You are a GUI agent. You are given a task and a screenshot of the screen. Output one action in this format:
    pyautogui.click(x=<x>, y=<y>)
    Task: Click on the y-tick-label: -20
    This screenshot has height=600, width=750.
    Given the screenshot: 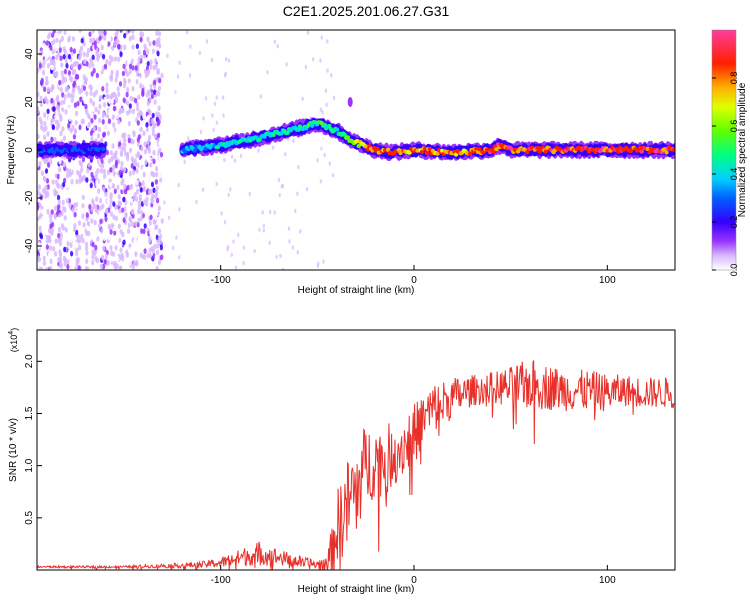 What is the action you would take?
    pyautogui.click(x=29, y=197)
    